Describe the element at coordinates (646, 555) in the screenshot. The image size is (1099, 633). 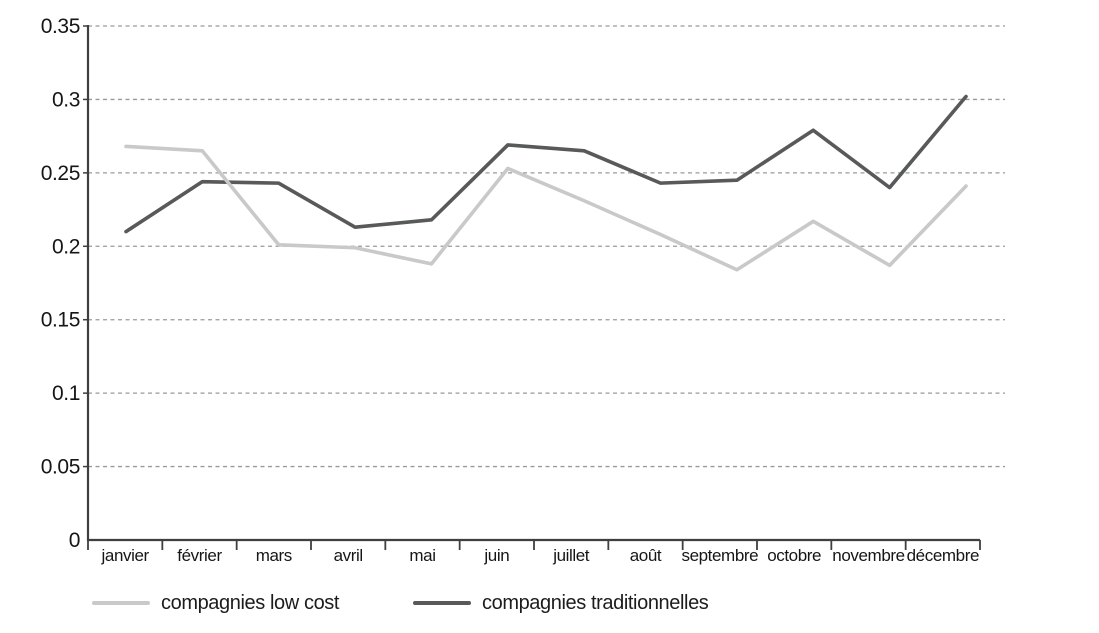
I see `x-axis-month-label: août` at that location.